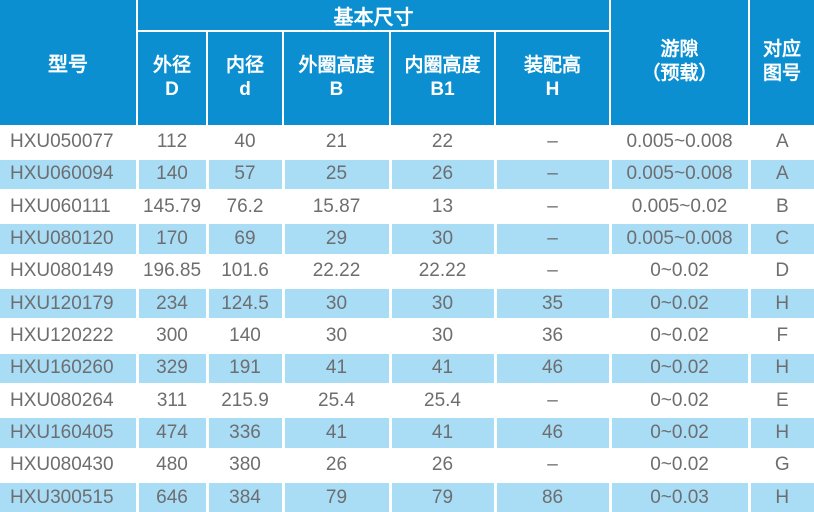  Describe the element at coordinates (244, 400) in the screenshot. I see `inner-diameter-cell: 215.9` at that location.